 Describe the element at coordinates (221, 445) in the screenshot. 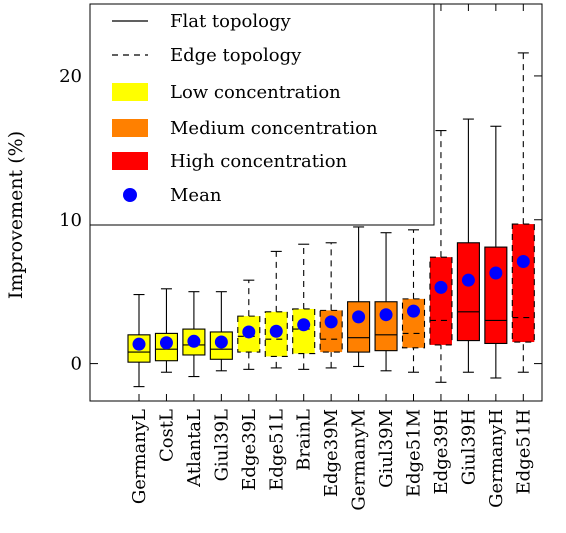

I see `x-tick-label: Giul39L` at that location.